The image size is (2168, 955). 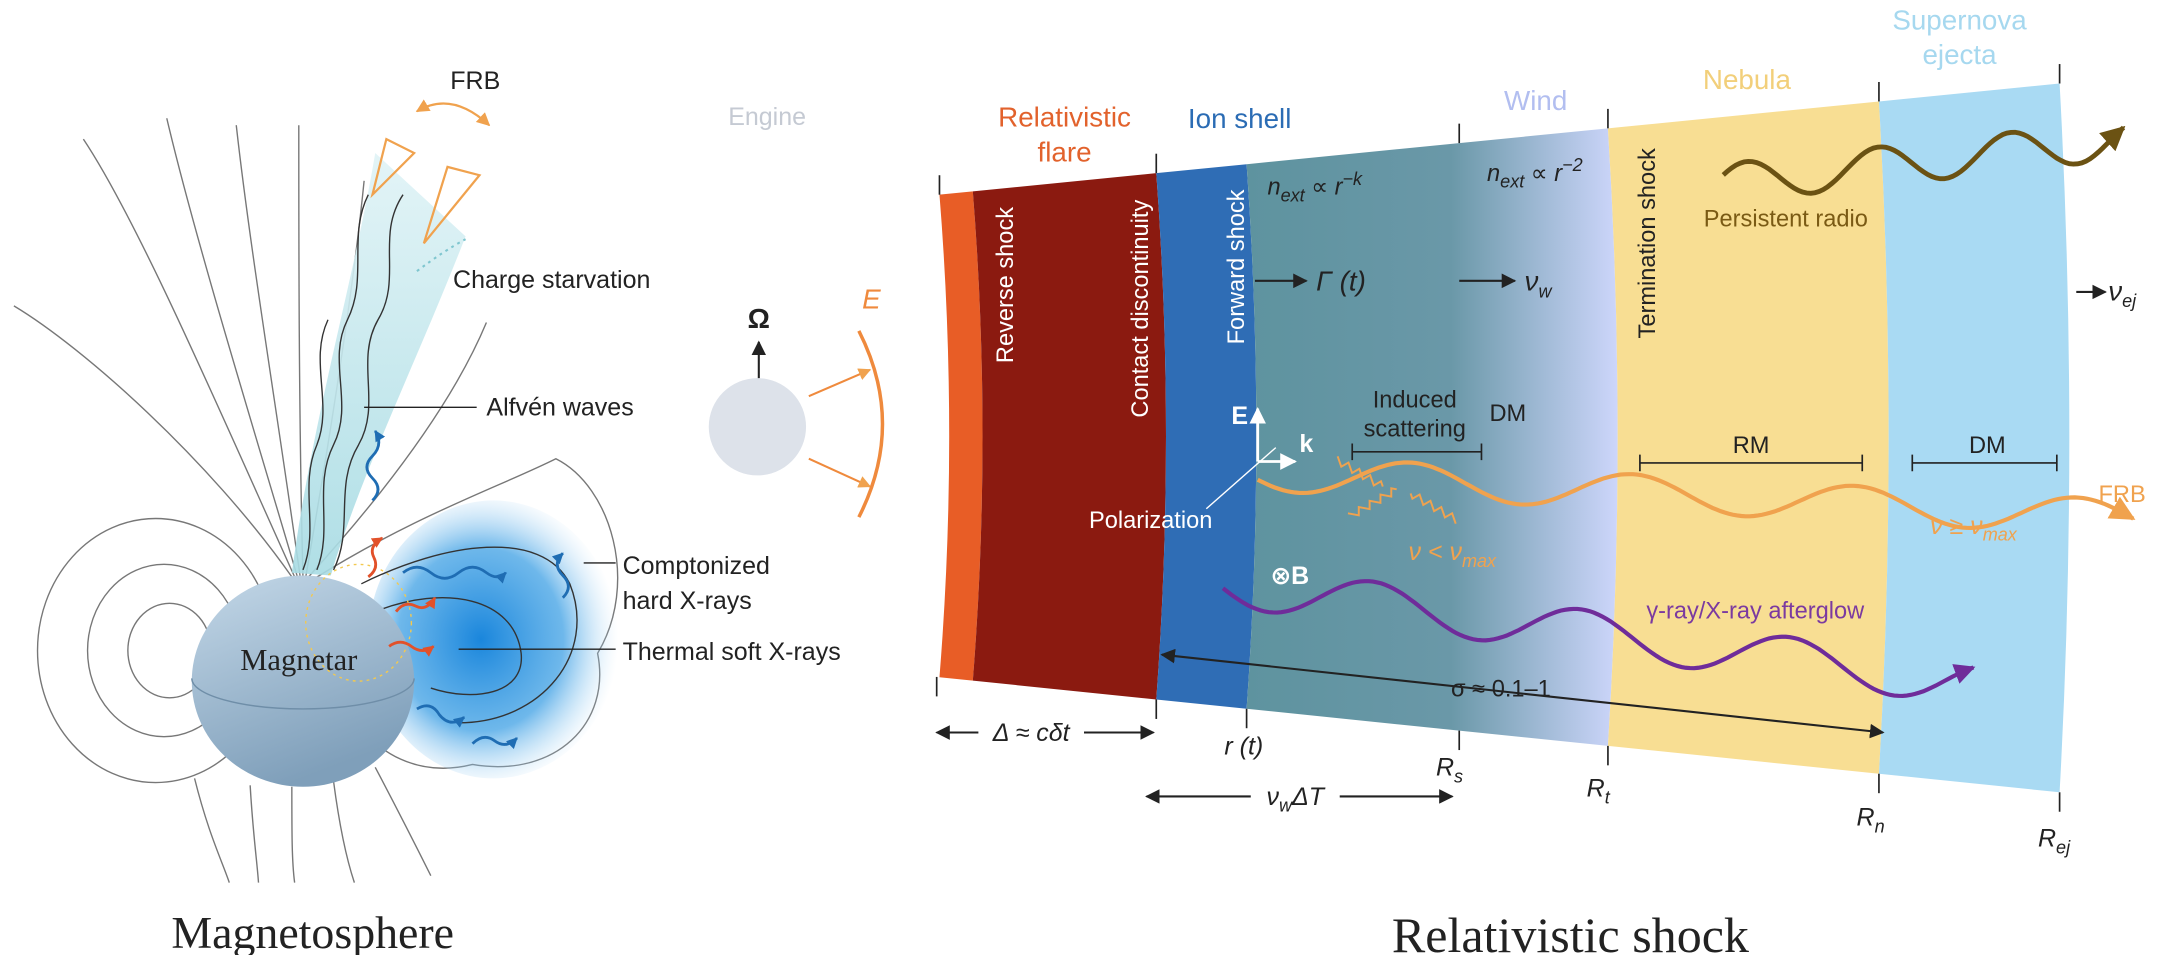 I want to click on alfven-waves, so click(x=353, y=382).